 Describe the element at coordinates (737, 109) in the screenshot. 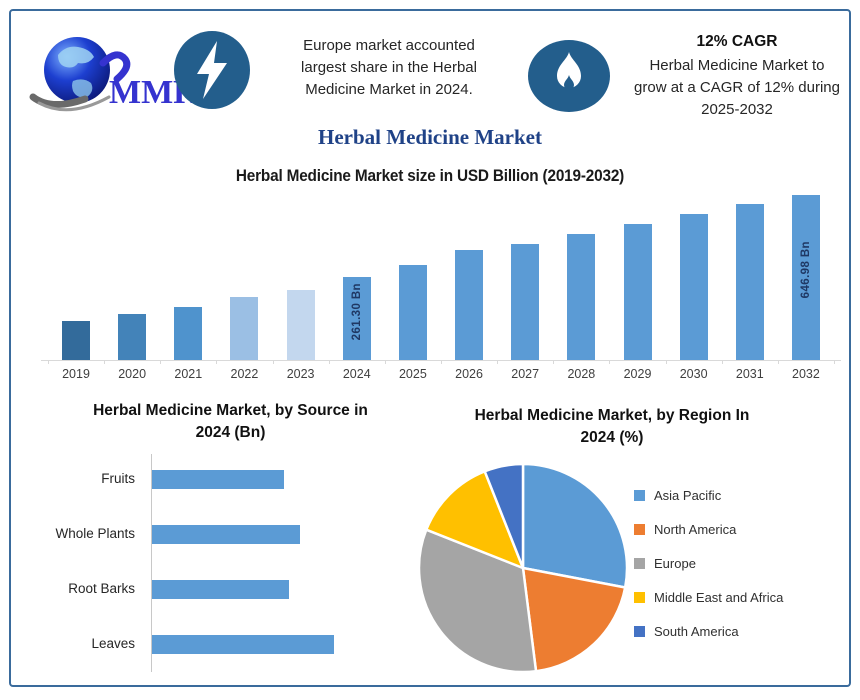

I see `cagr-line3: 2025-2032` at that location.